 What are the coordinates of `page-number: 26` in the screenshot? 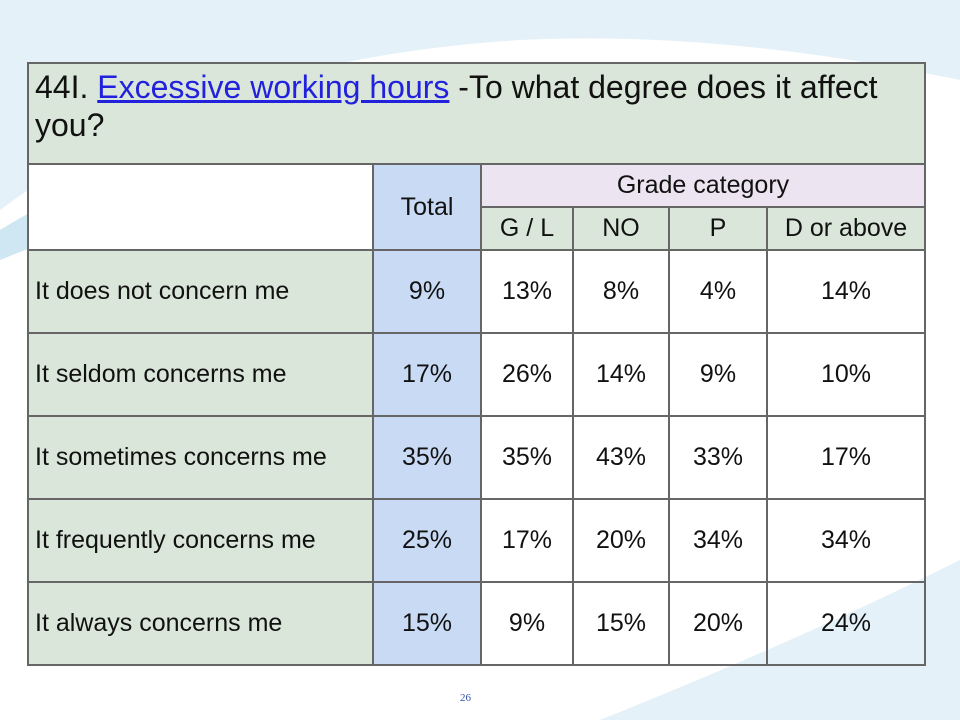 It's located at (465, 698).